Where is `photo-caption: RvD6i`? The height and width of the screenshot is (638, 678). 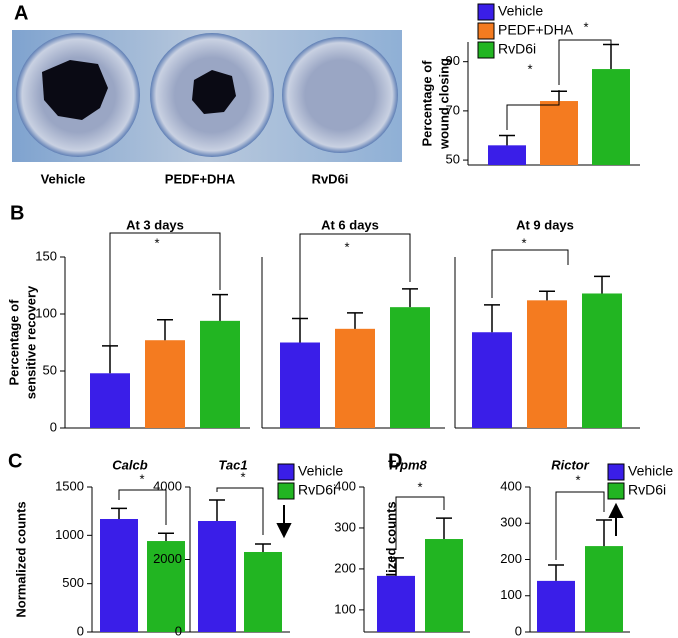
photo-caption: RvD6i is located at coordinates (330, 178).